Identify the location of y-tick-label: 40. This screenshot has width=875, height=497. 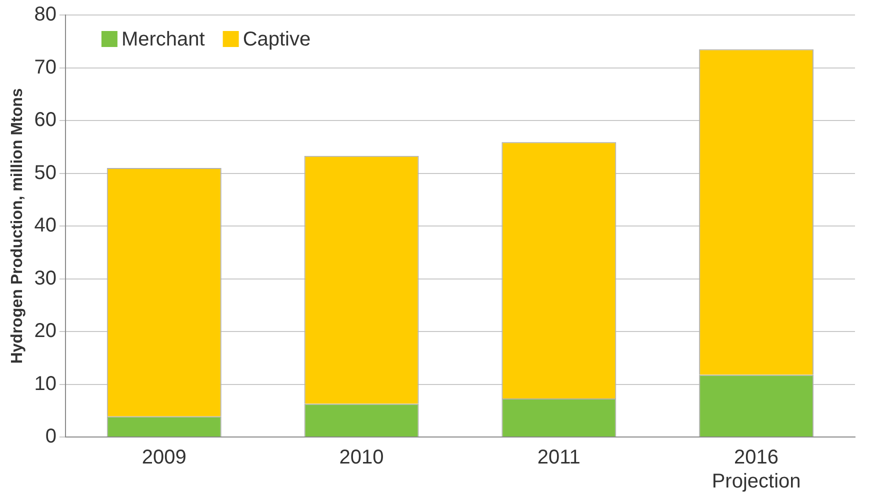
(45, 225).